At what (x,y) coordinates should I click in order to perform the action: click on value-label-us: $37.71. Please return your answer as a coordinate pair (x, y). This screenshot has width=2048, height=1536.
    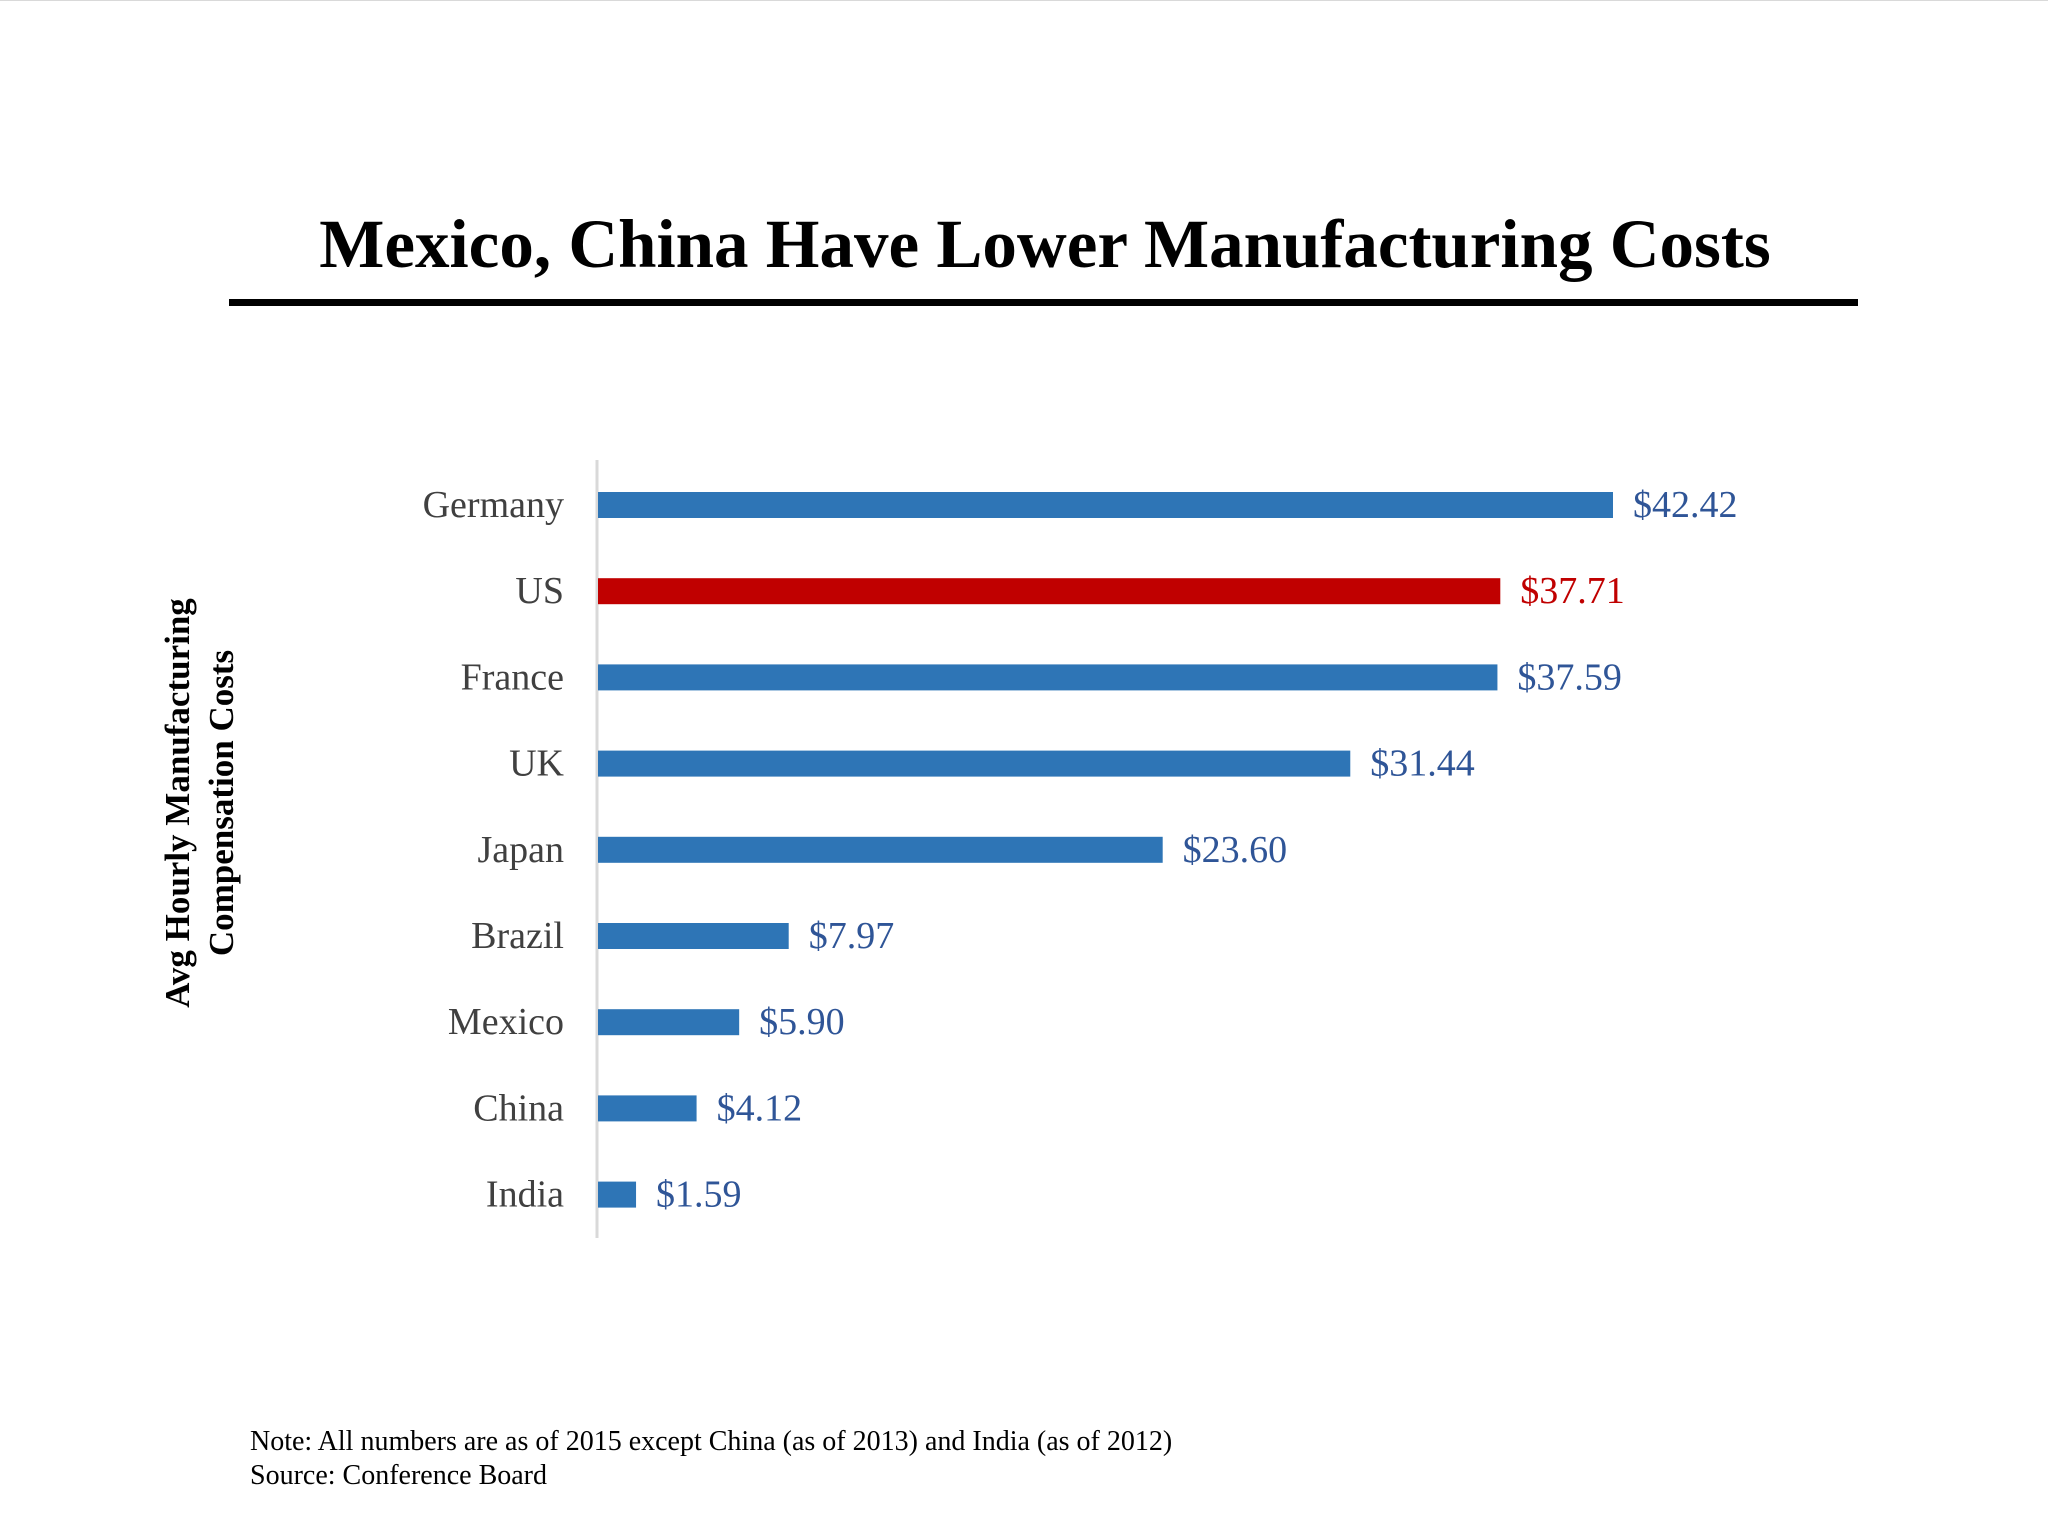
    Looking at the image, I should click on (1572, 591).